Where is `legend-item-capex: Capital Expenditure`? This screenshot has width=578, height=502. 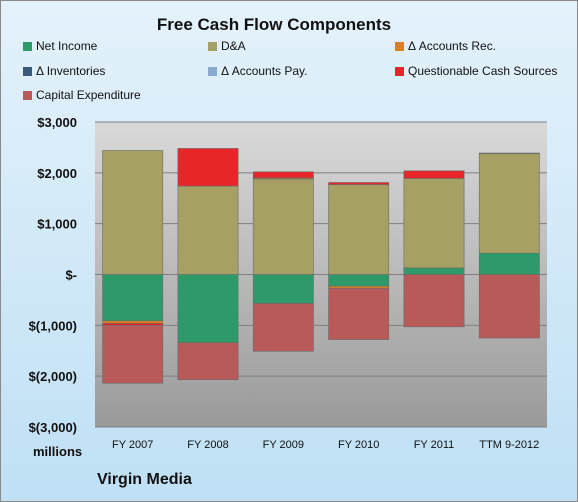
legend-item-capex: Capital Expenditure is located at coordinates (82, 95).